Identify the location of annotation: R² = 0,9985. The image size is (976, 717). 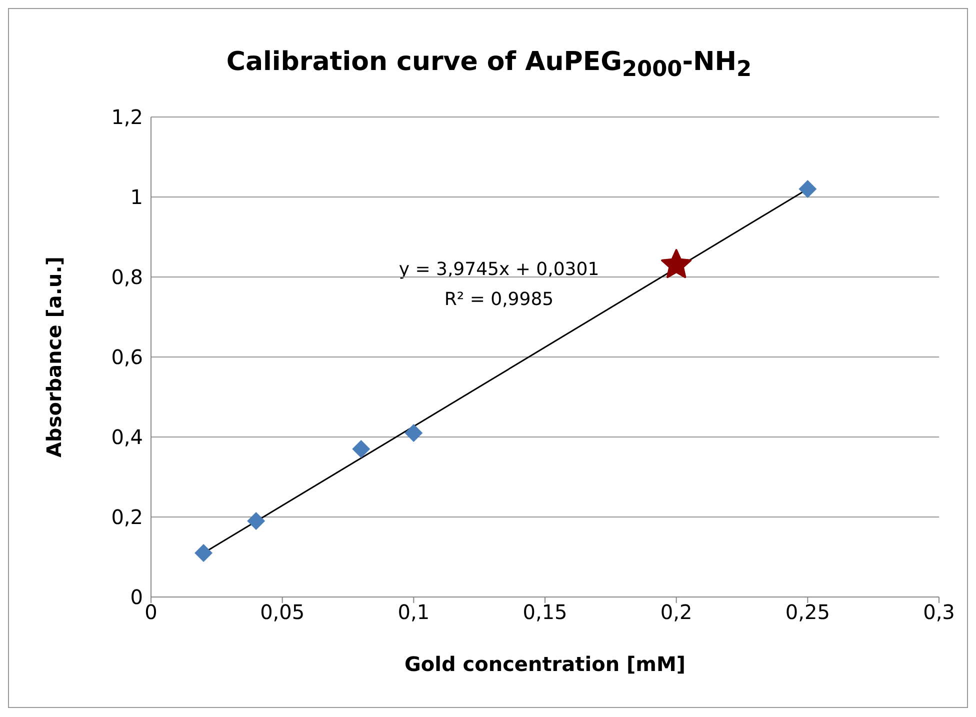
(499, 299).